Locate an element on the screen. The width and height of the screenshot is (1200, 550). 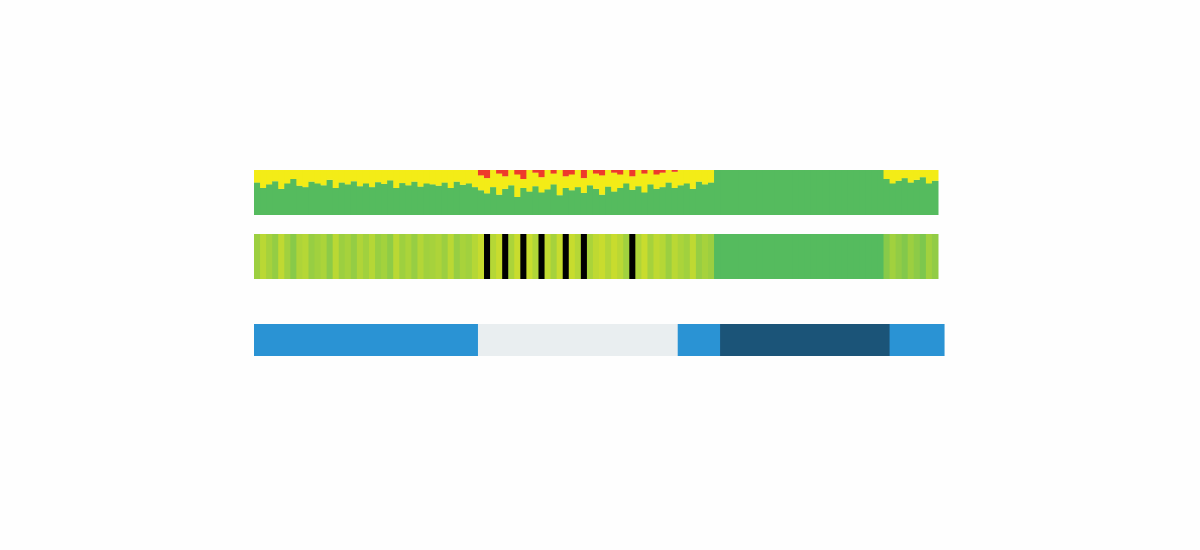
quality-heat-strip is located at coordinates (596, 256).